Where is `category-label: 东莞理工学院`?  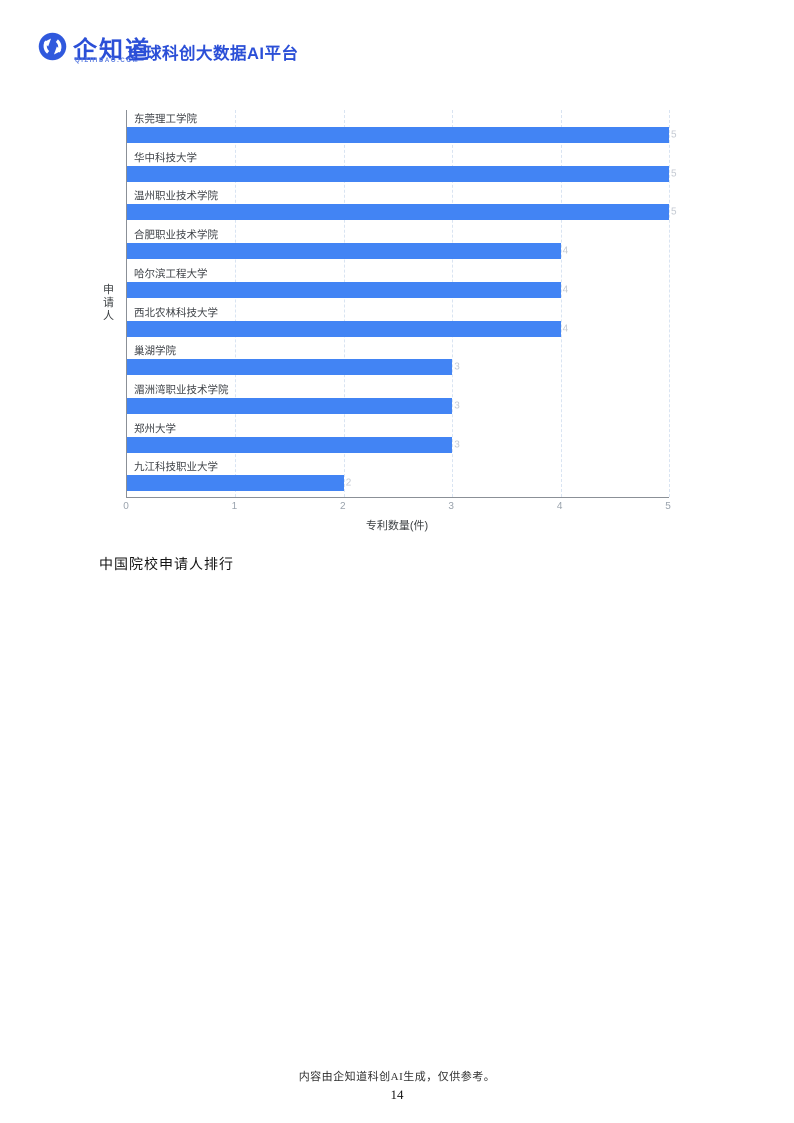
category-label: 东莞理工学院 is located at coordinates (165, 119).